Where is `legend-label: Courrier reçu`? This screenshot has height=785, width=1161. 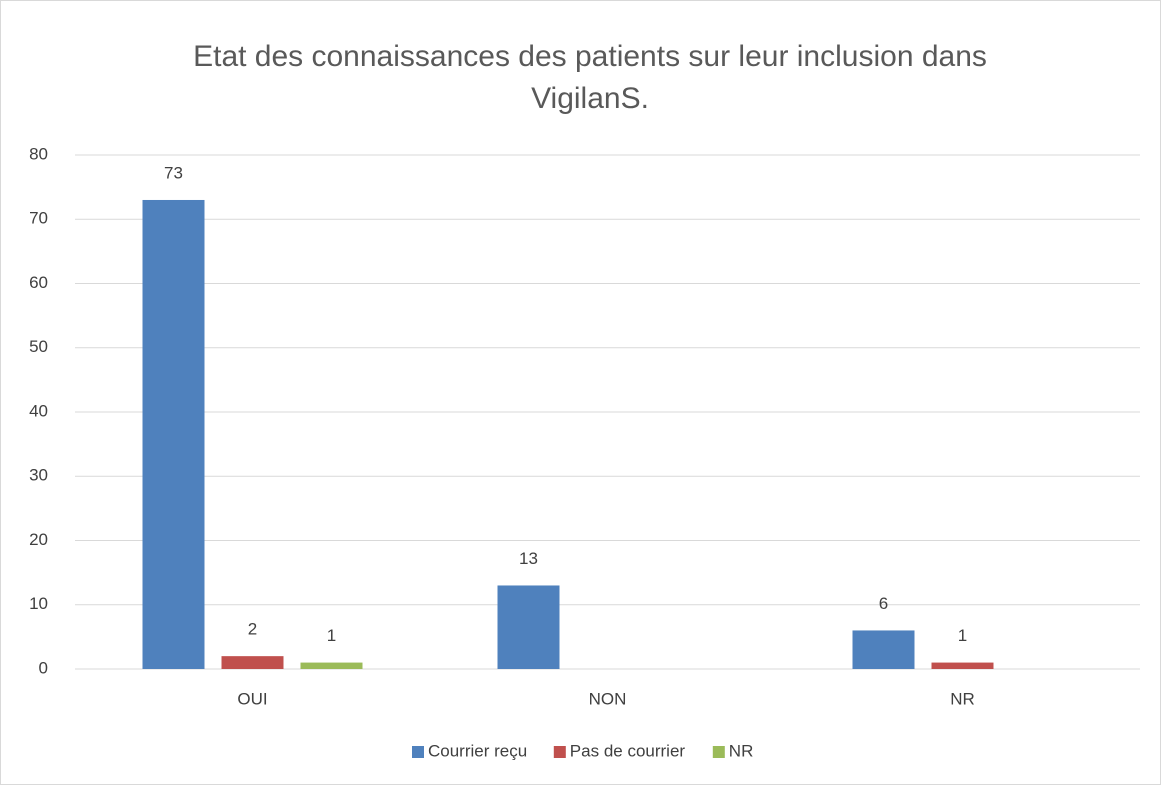 legend-label: Courrier reçu is located at coordinates (477, 750).